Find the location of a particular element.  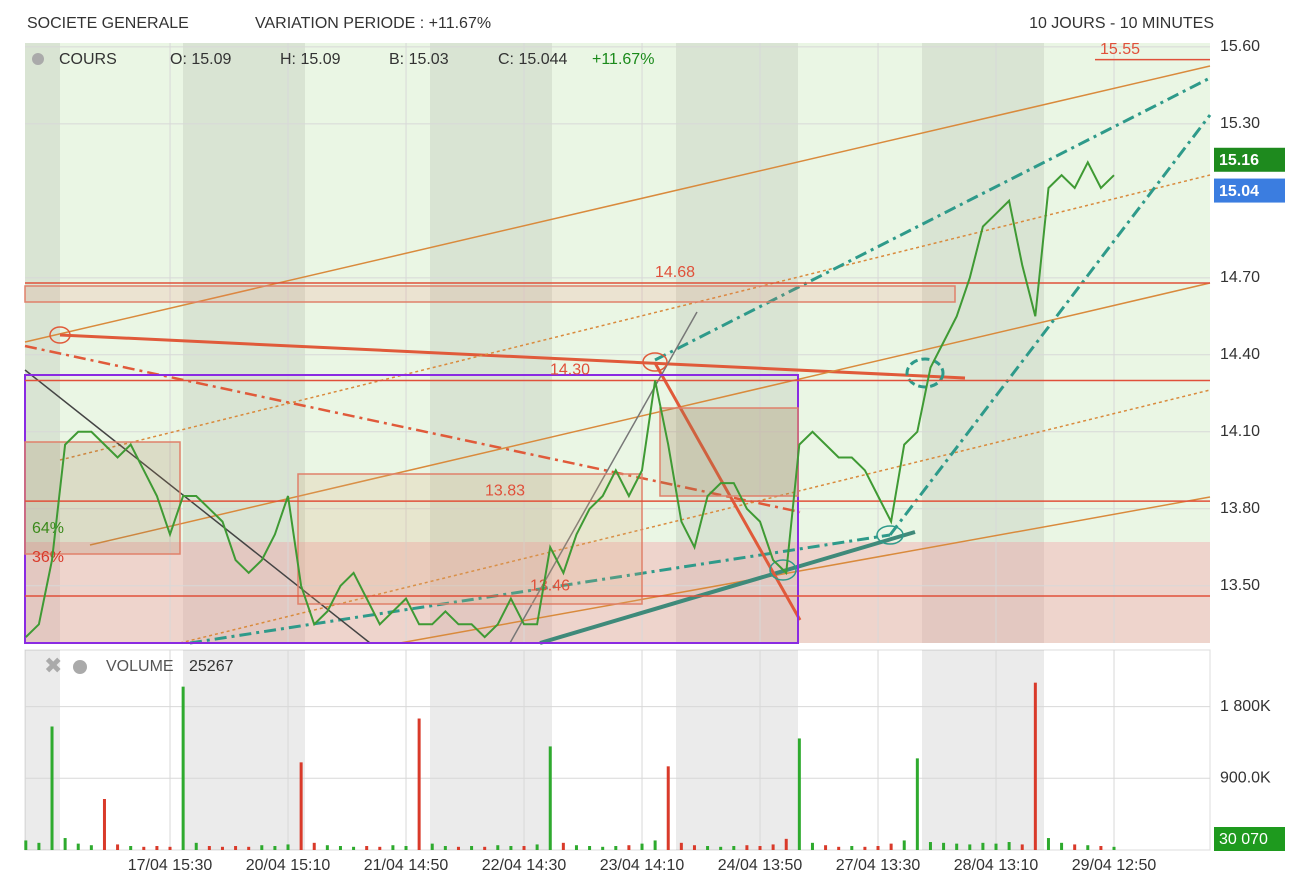

volume-last: 25267 is located at coordinates (211, 666).